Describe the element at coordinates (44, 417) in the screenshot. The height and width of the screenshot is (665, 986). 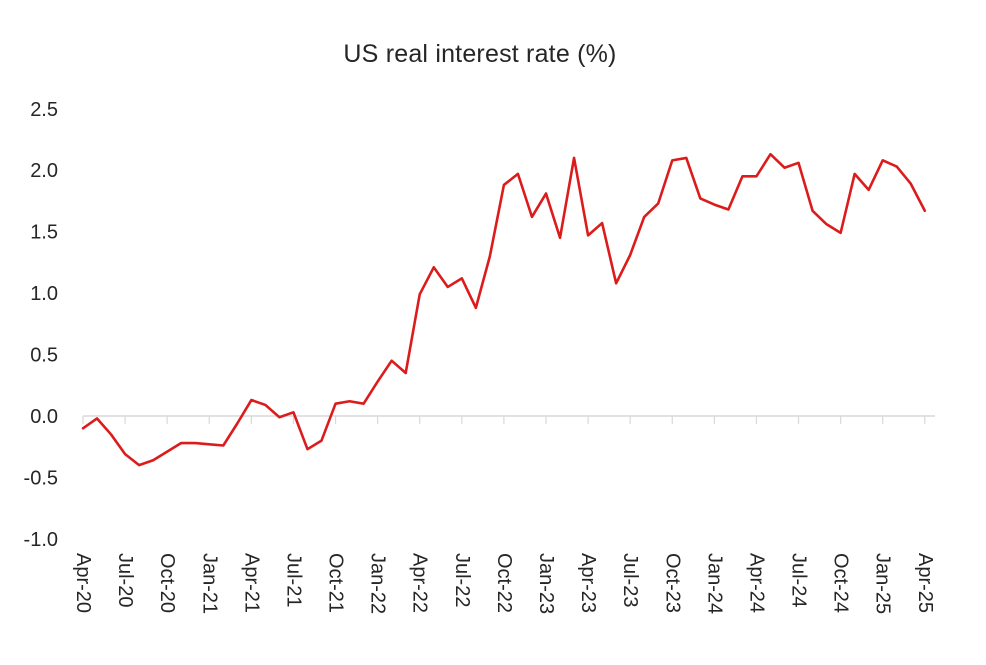
I see `y-axis-label: 0.0` at that location.